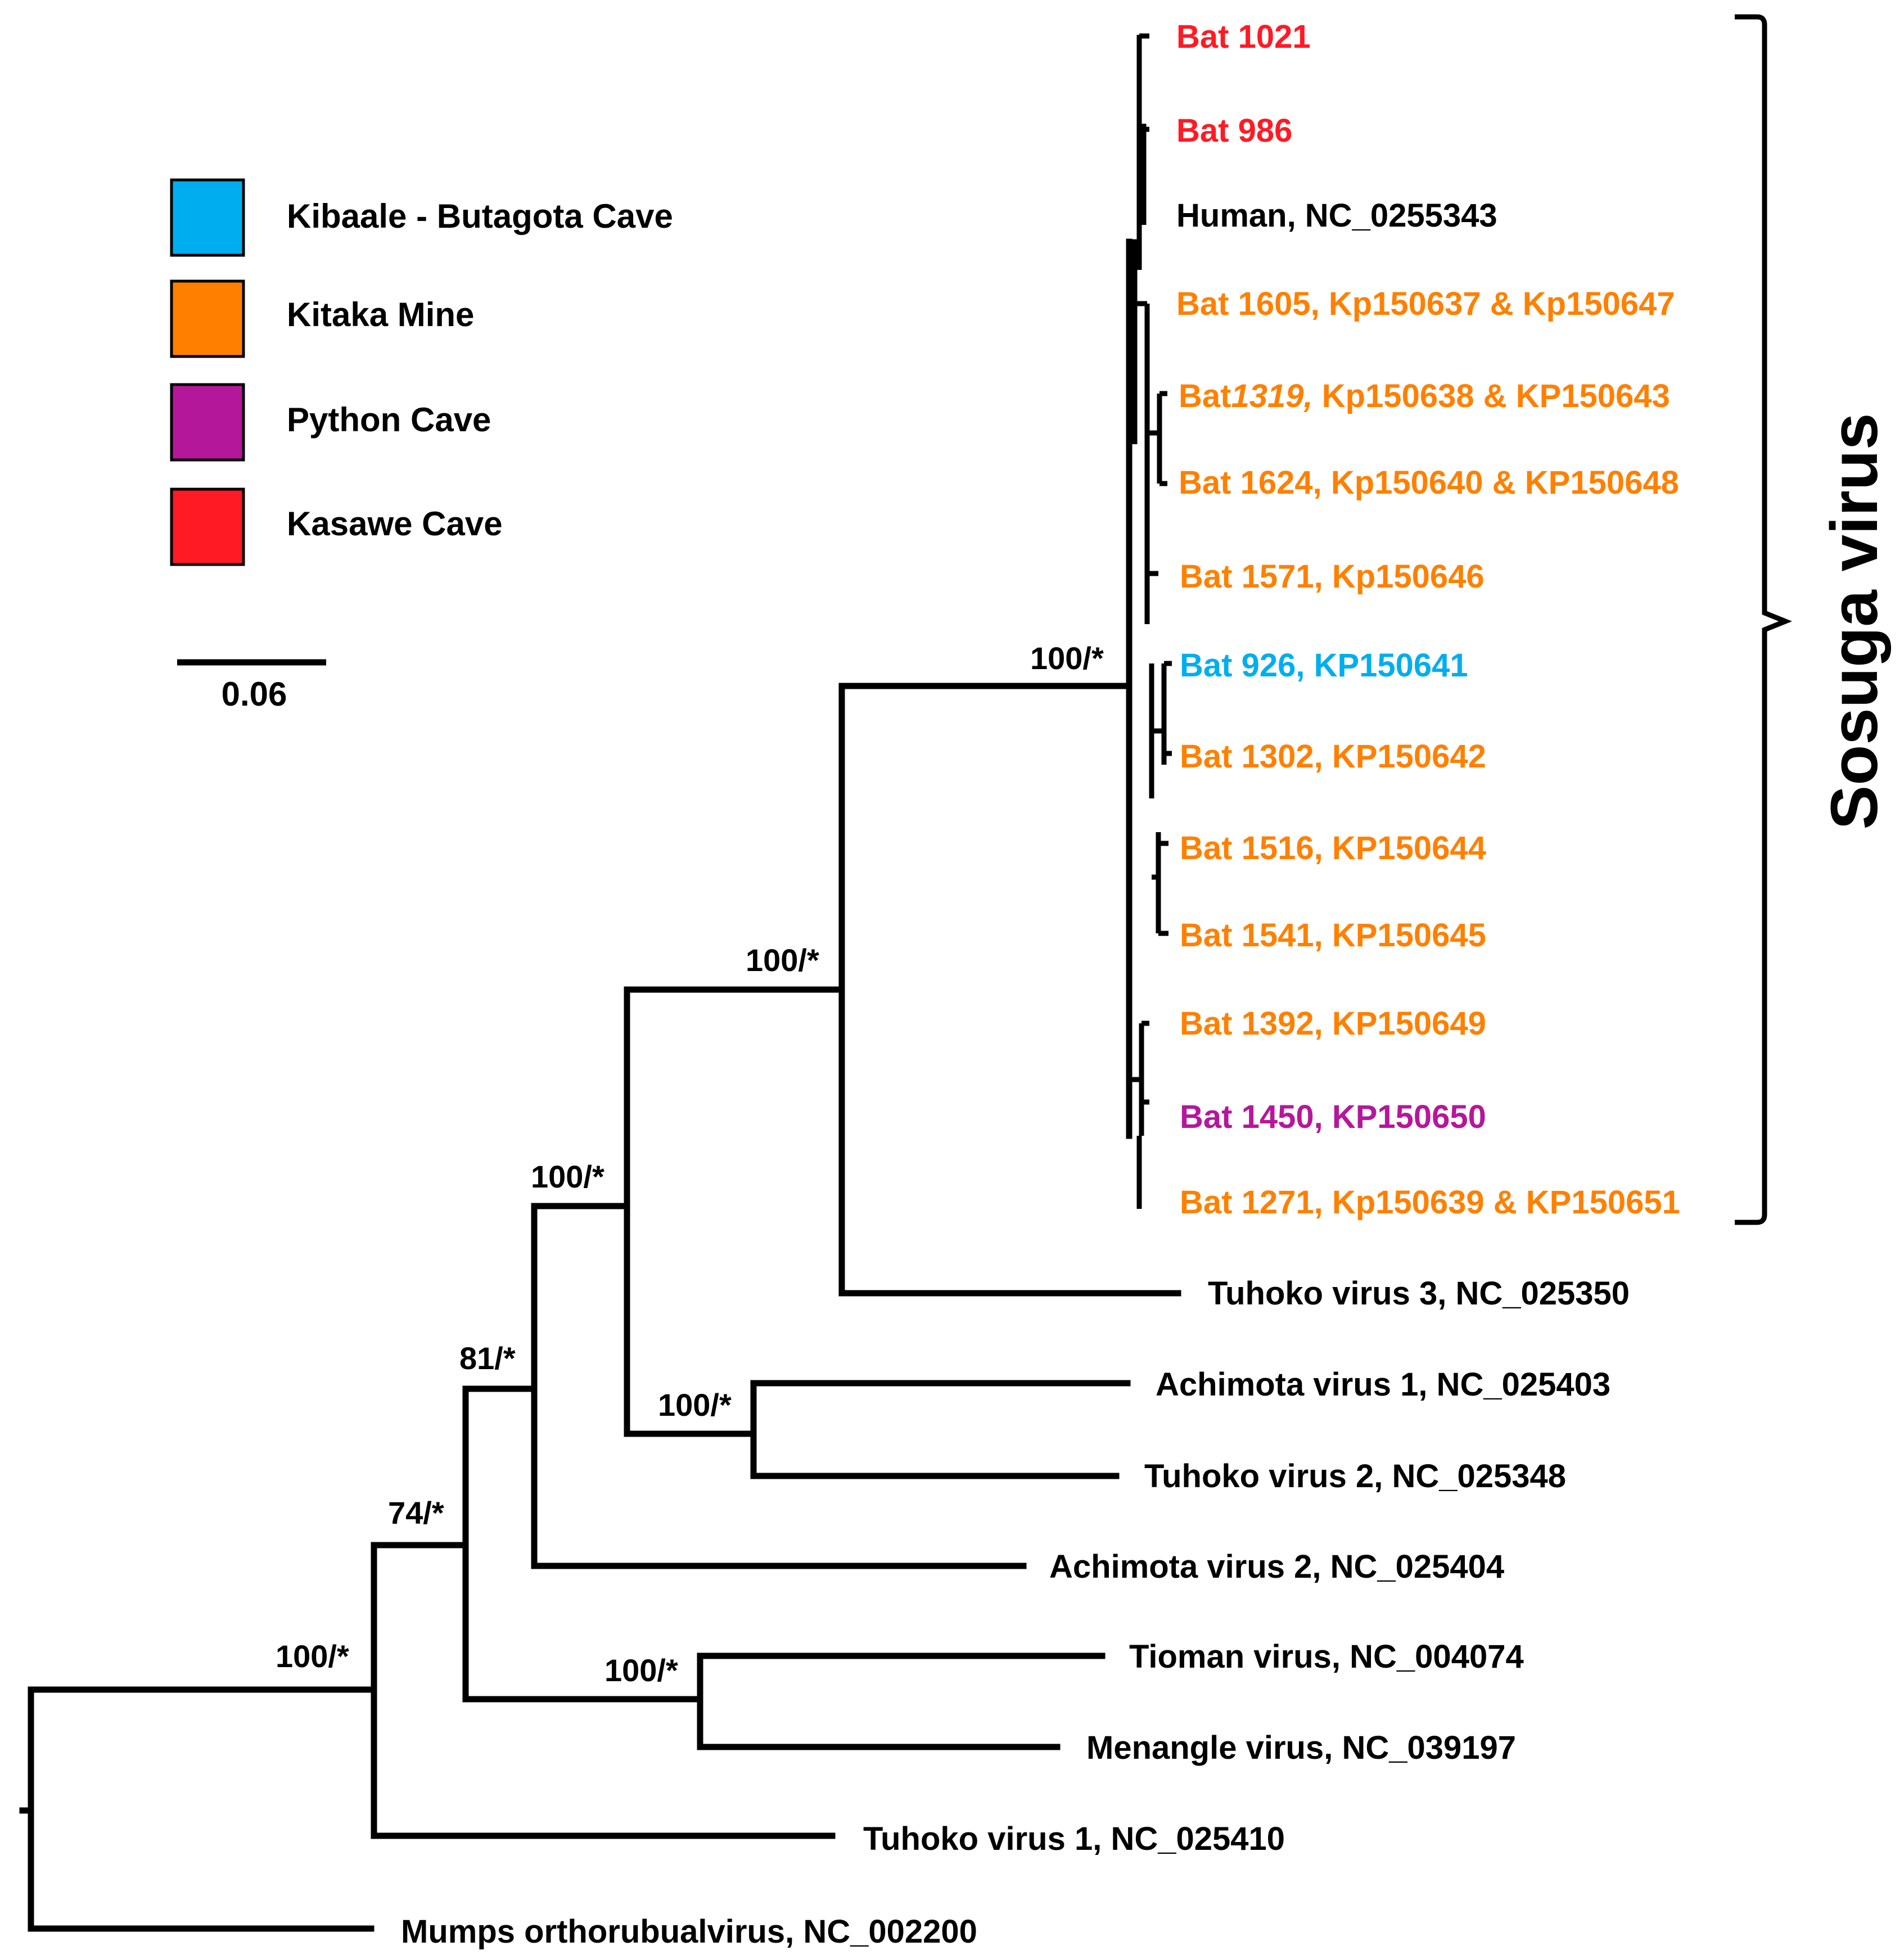 The image size is (1904, 1955). What do you see at coordinates (207, 422) in the screenshot?
I see `legend-swatch-python` at bounding box center [207, 422].